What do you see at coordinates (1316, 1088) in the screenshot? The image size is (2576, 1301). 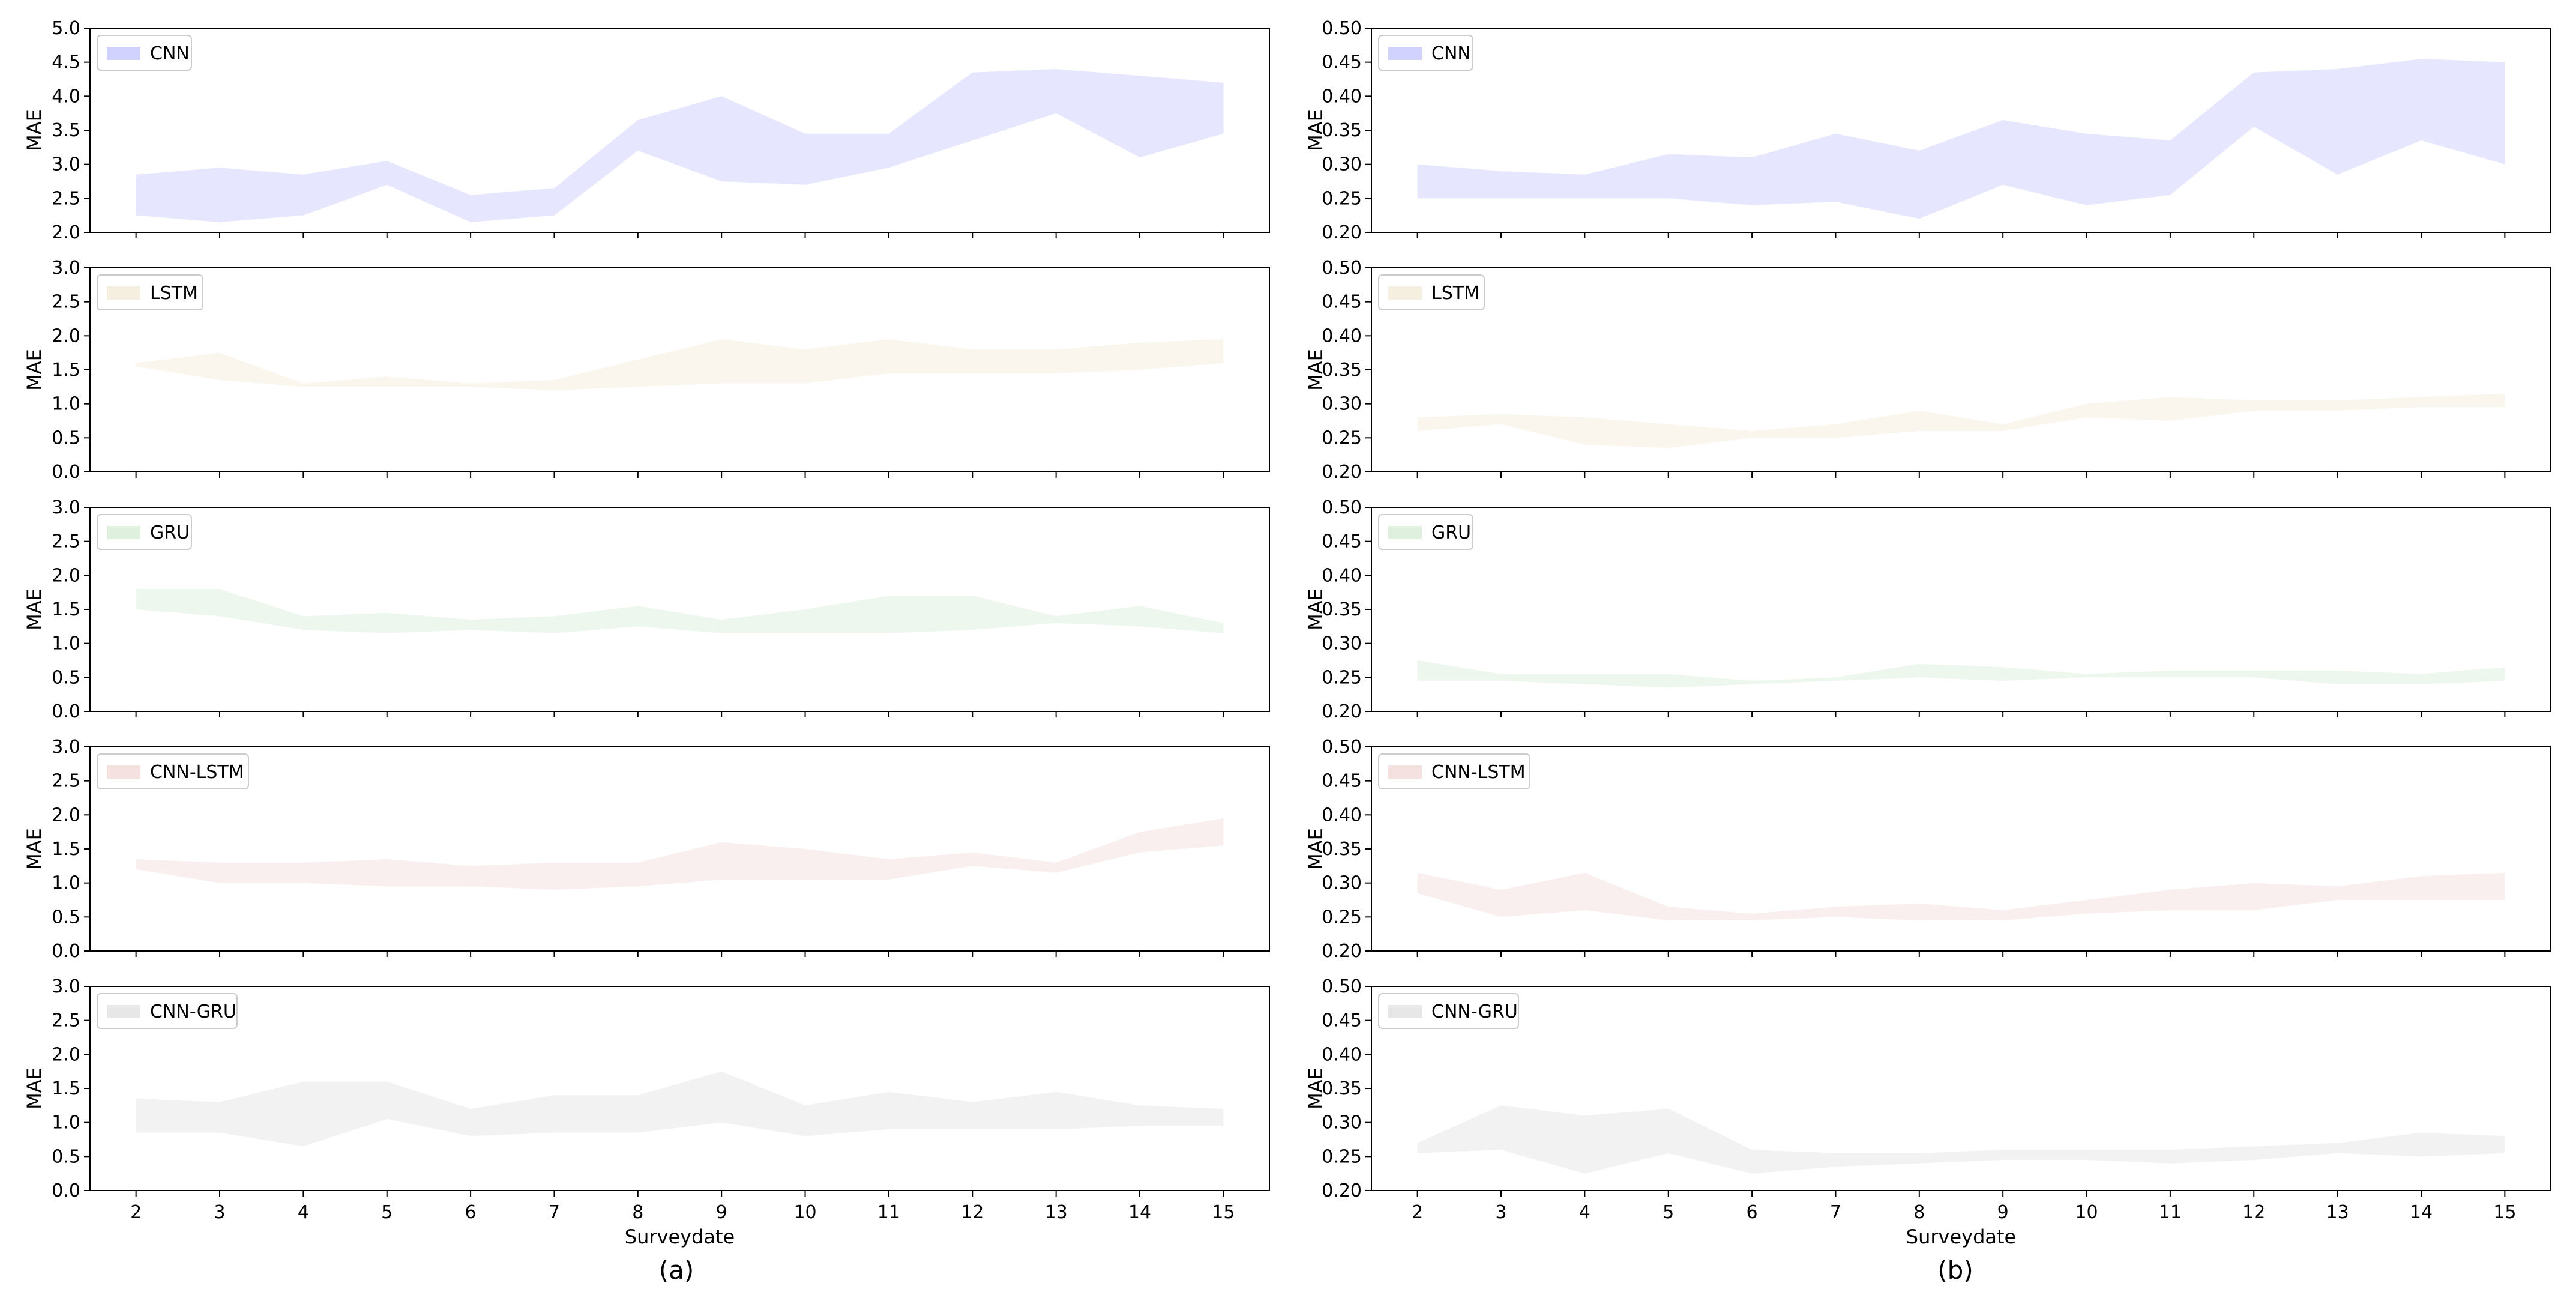 I see `ylabel-b-cnn-gru: MAE` at bounding box center [1316, 1088].